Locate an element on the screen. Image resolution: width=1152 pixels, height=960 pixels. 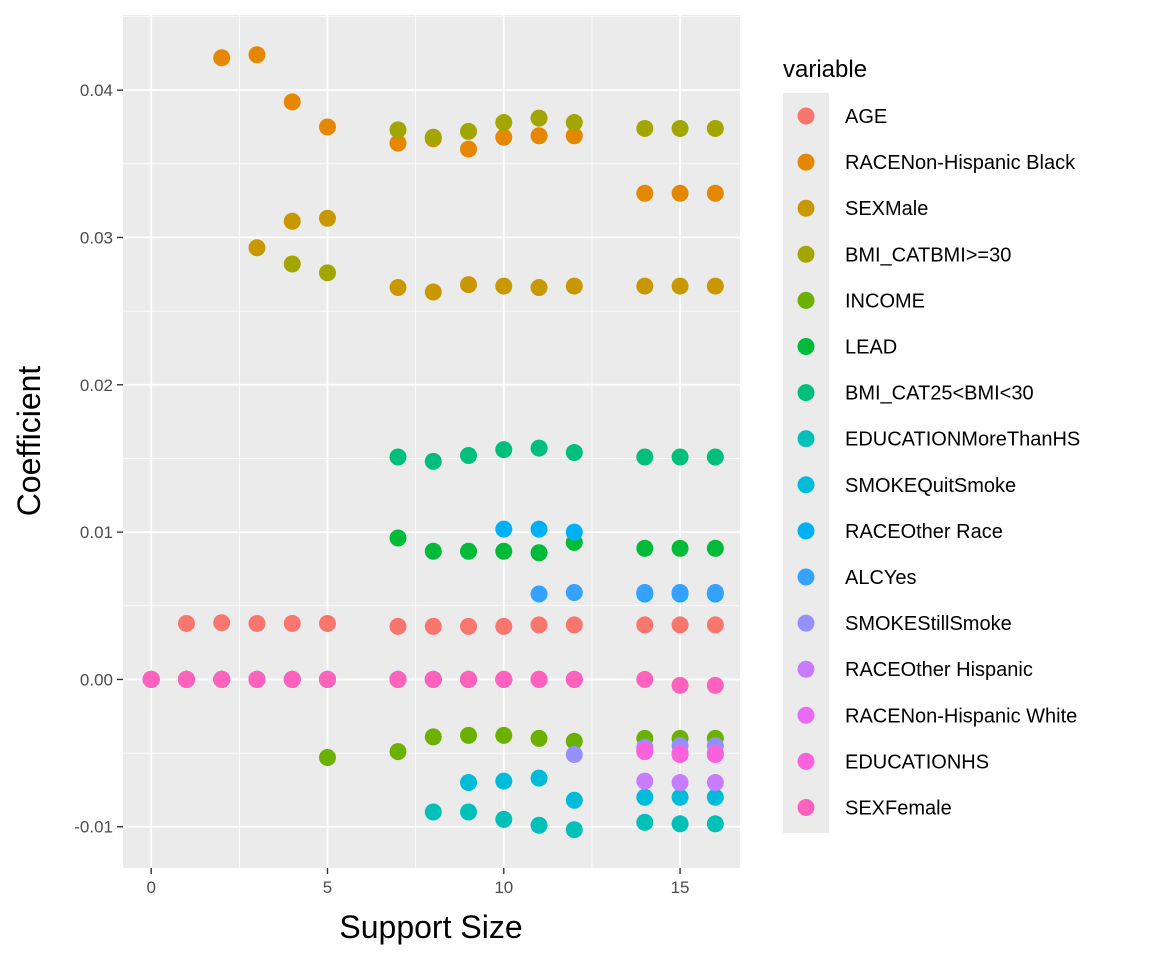
legend-item: LEAD is located at coordinates (847, 348).